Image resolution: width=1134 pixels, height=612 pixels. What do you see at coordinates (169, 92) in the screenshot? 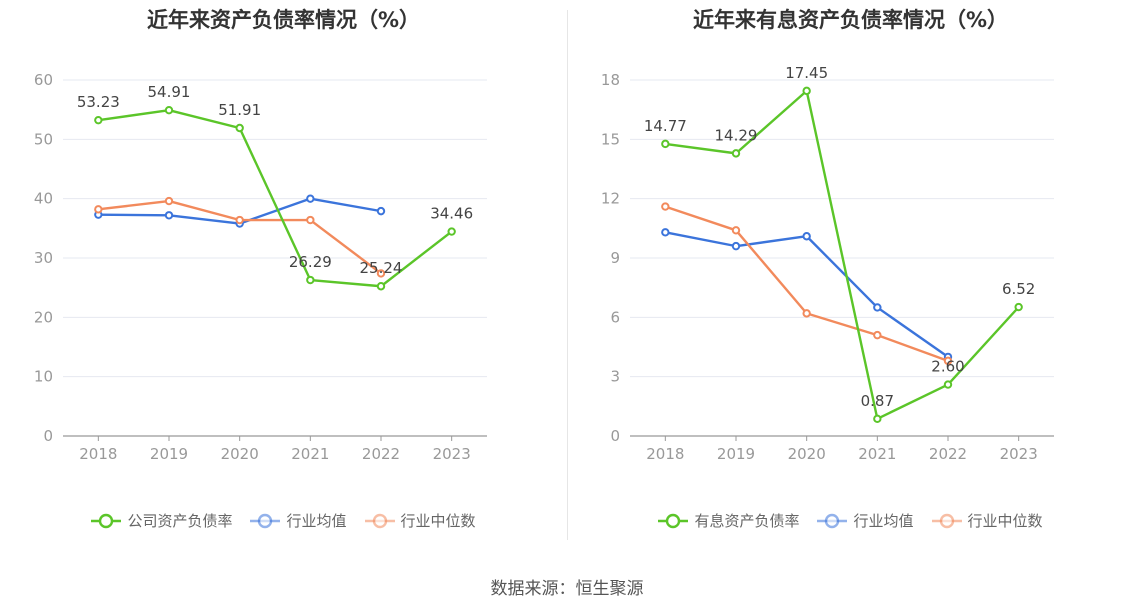
I see `data-label: 54.91` at bounding box center [169, 92].